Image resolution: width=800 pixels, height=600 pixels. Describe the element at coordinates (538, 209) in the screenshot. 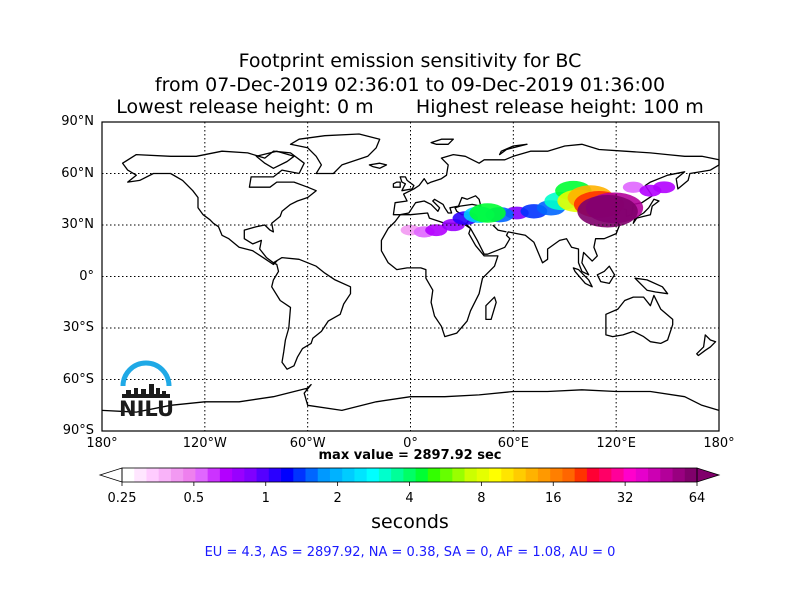

I see `sensitivity-plume` at that location.